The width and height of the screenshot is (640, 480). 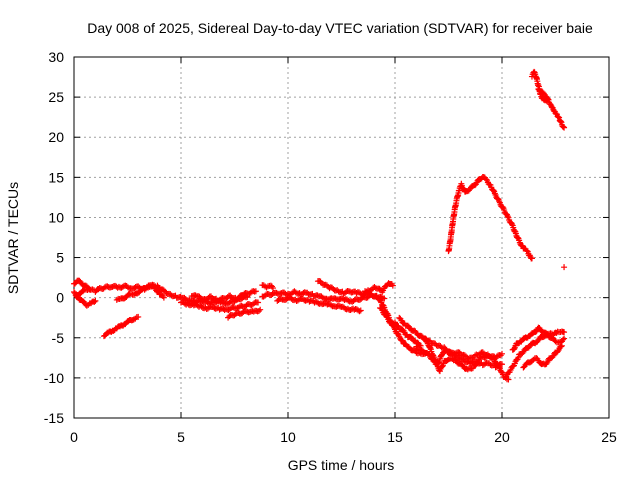 I want to click on x-tick-label: 10, so click(x=288, y=437).